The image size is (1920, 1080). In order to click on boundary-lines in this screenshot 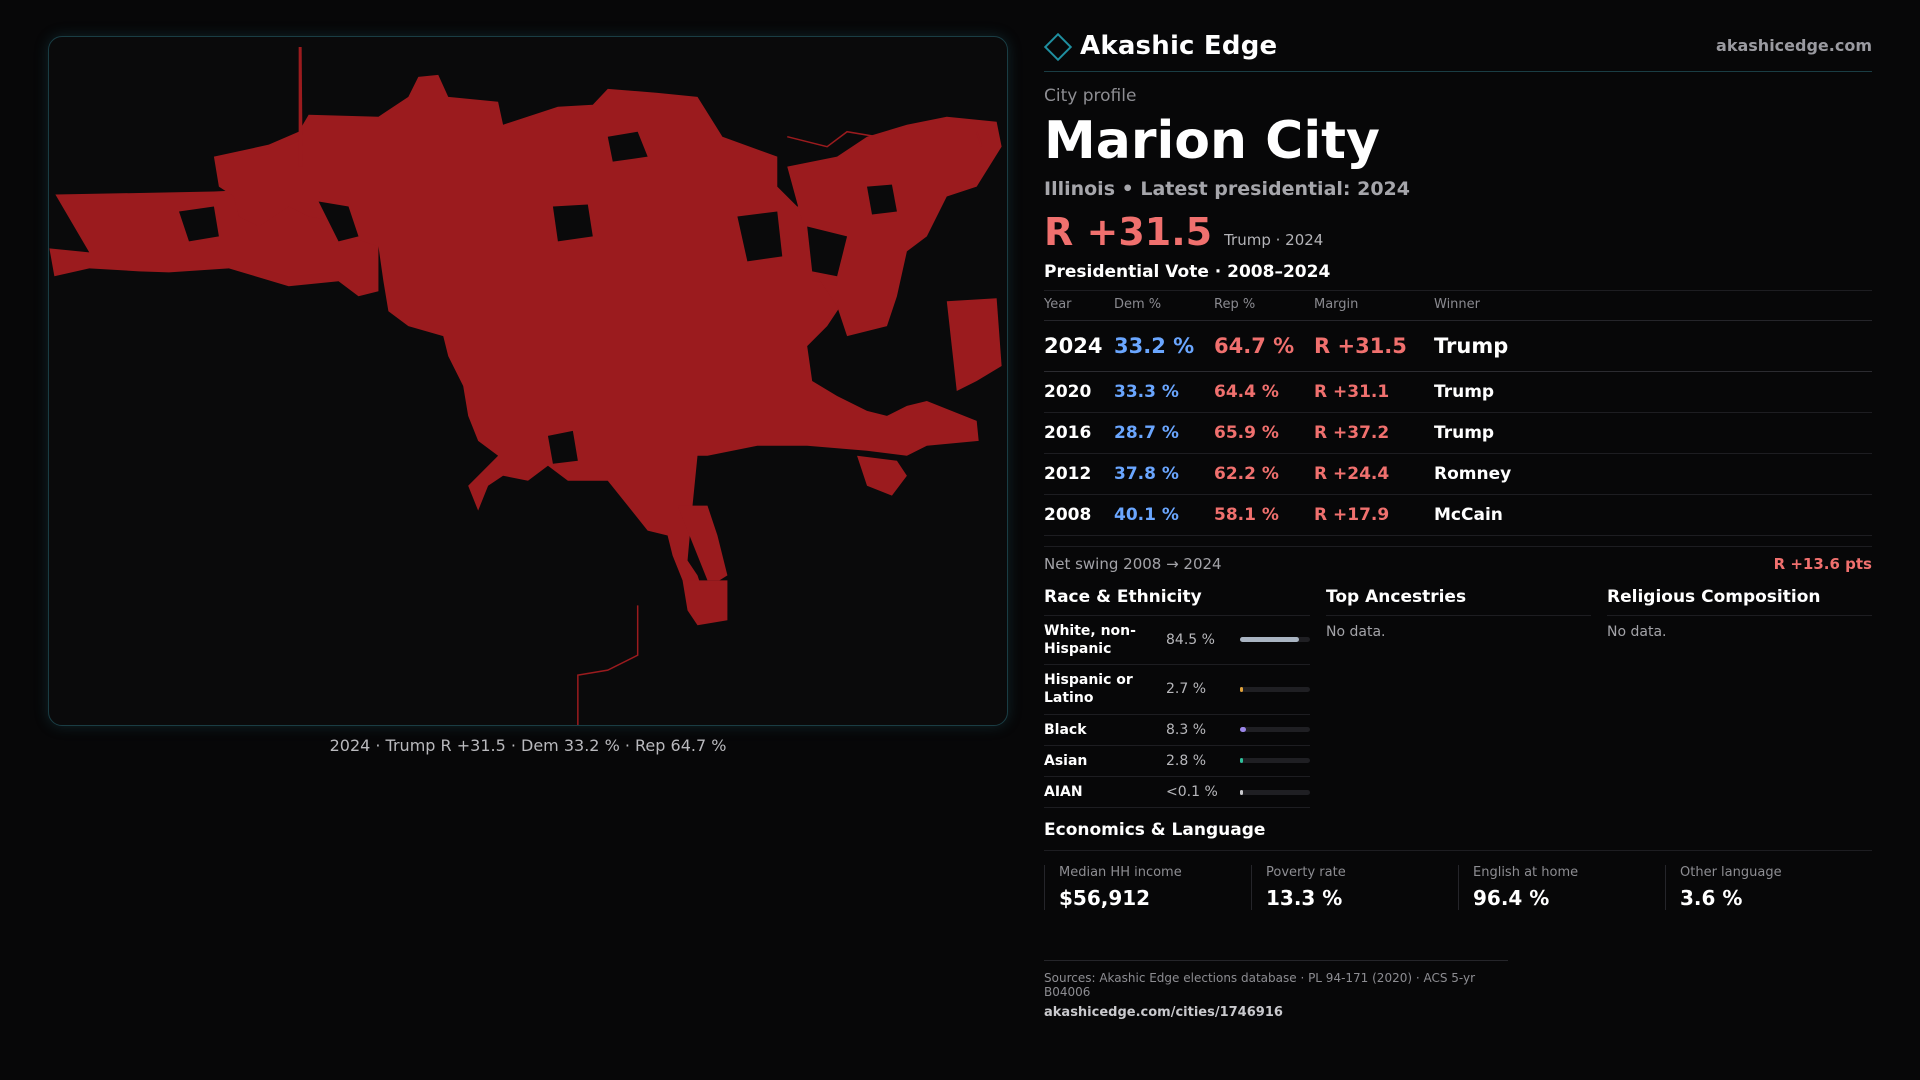, I will do `click(780, 427)`.